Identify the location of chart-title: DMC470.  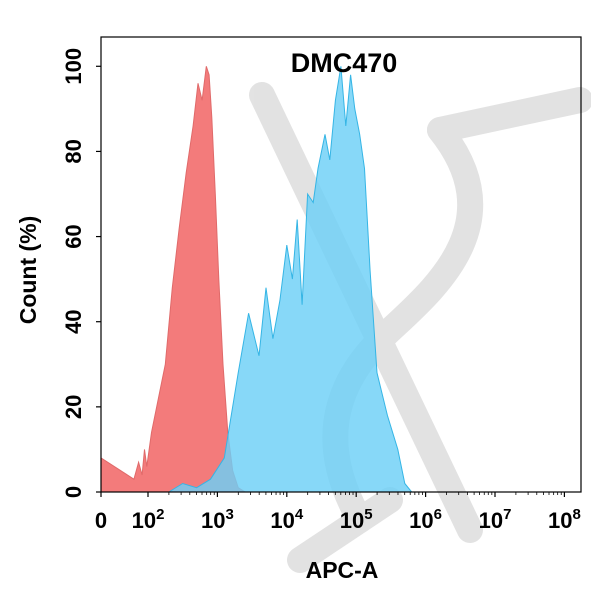
(344, 63).